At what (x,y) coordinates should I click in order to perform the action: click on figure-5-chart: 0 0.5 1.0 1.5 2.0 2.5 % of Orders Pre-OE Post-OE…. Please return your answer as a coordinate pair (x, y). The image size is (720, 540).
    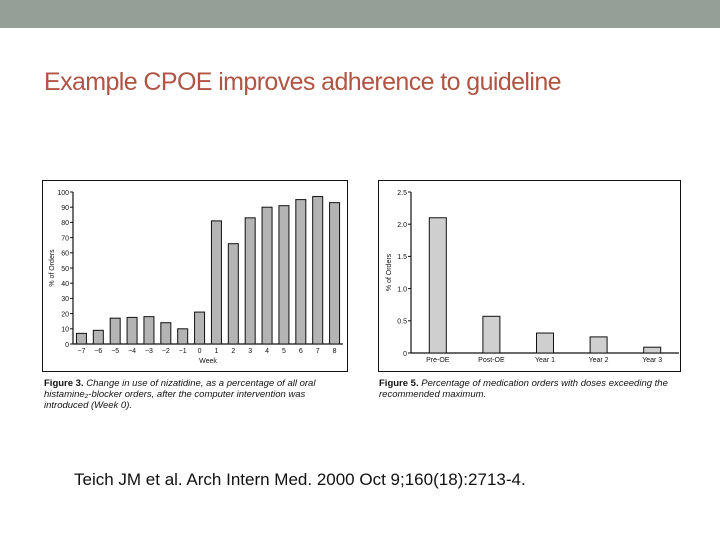
    Looking at the image, I should click on (529, 276).